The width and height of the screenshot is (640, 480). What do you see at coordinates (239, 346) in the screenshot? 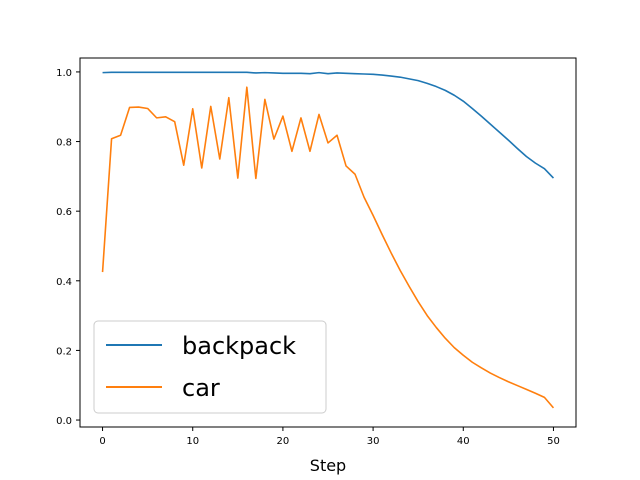
I see `legend-label-backpack: backpack` at bounding box center [239, 346].